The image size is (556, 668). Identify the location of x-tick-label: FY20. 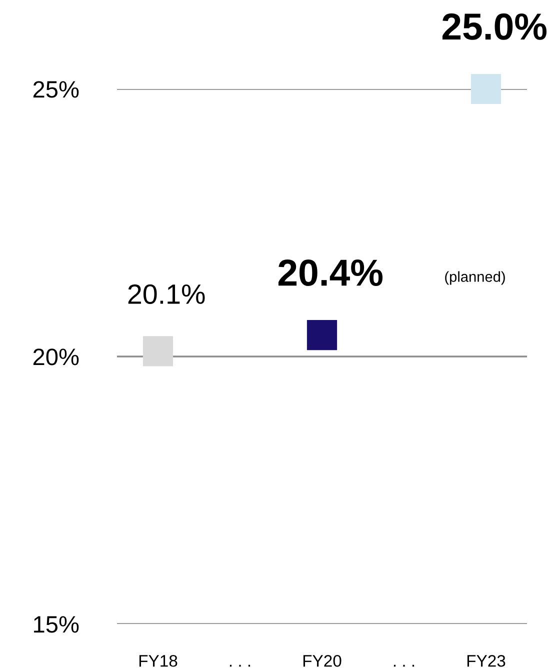
(322, 660).